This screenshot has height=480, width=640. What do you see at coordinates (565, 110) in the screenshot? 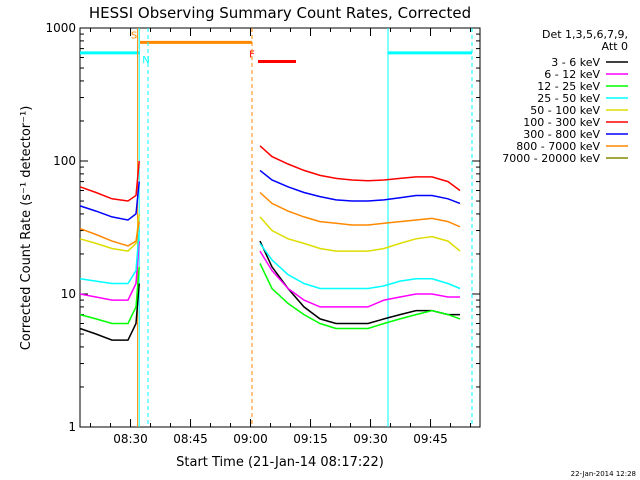
I see `legend-label: 50 - 100 keV` at bounding box center [565, 110].